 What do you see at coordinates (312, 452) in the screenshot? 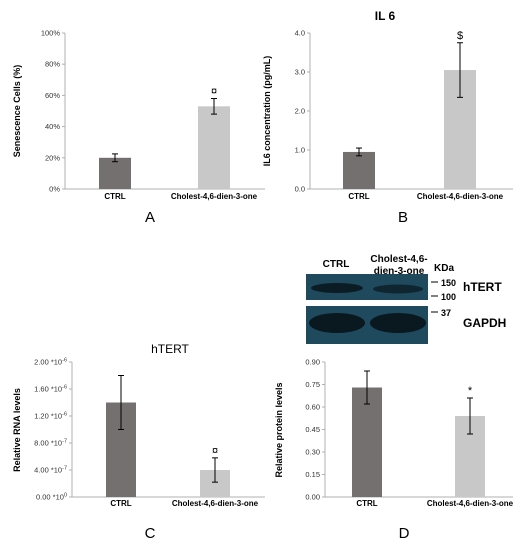
I see `y-tick-label: 0.30` at bounding box center [312, 452].